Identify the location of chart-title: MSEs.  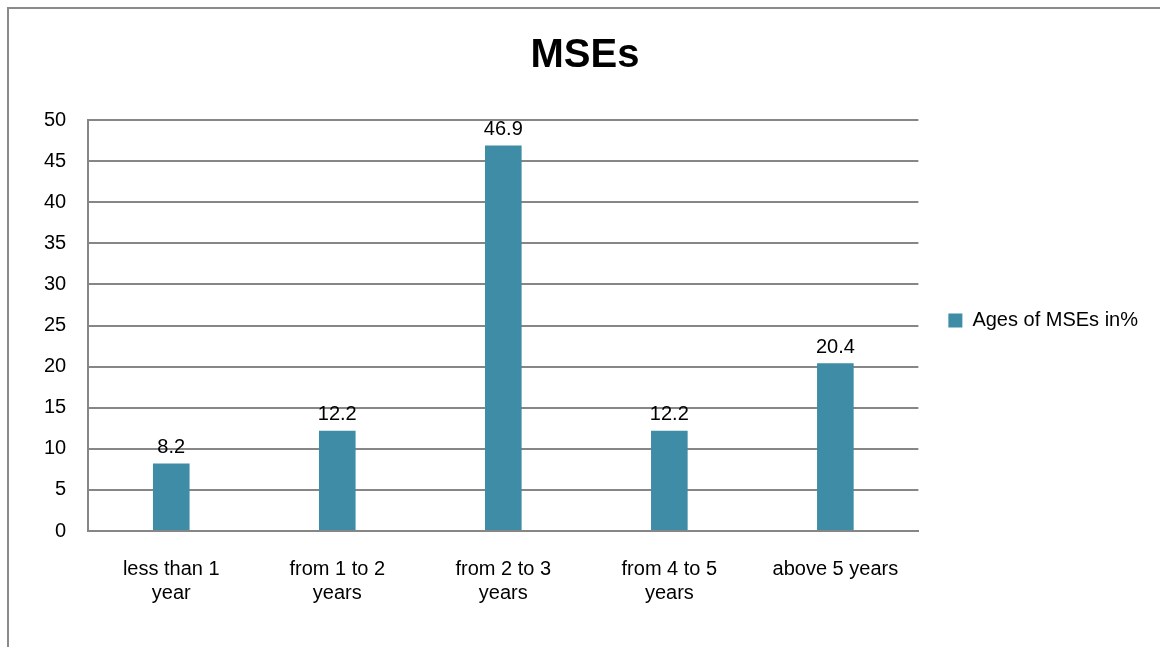
(585, 53).